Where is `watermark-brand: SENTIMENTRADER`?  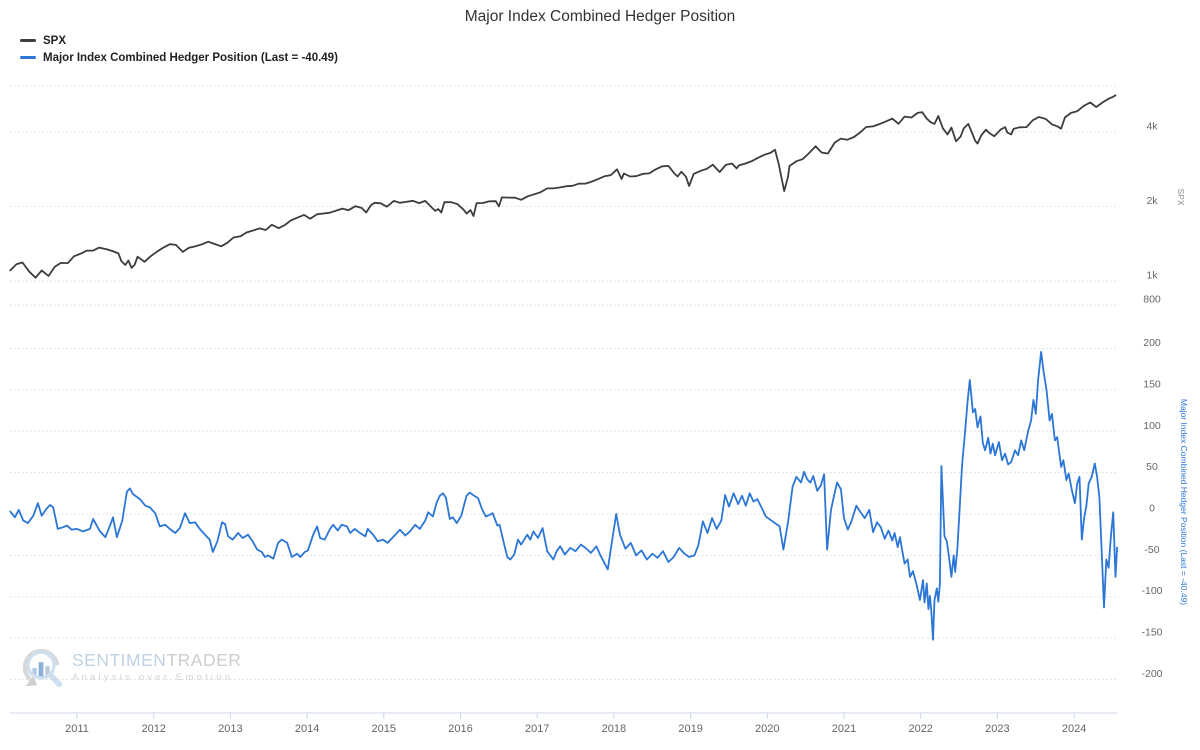
watermark-brand: SENTIMENTRADER is located at coordinates (157, 660).